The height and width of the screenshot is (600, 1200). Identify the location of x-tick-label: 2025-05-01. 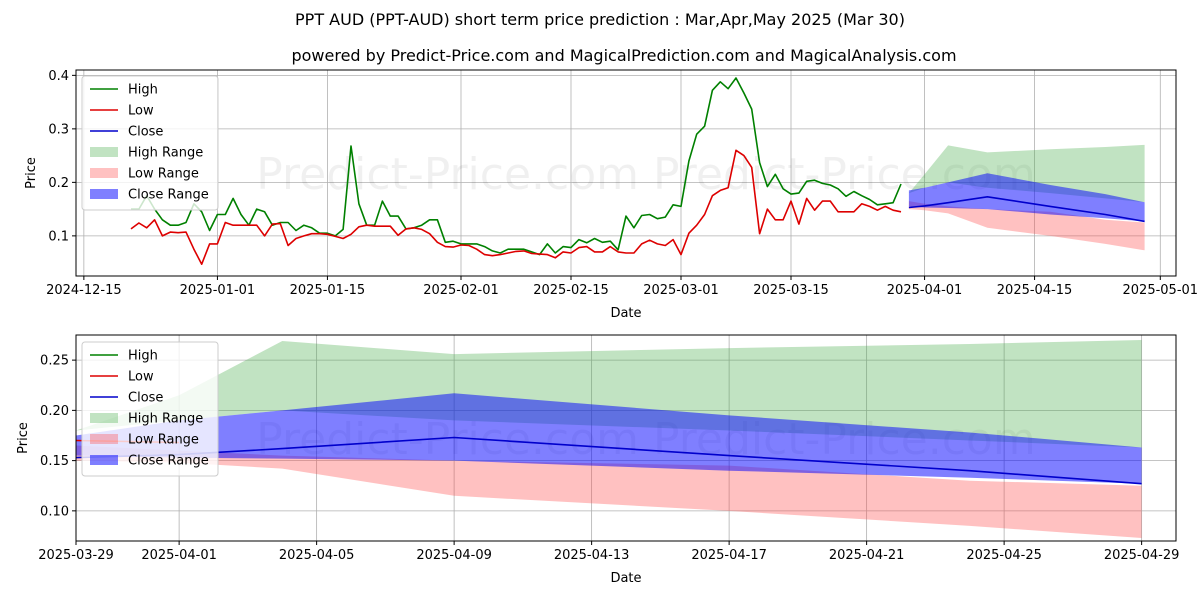
(1161, 290).